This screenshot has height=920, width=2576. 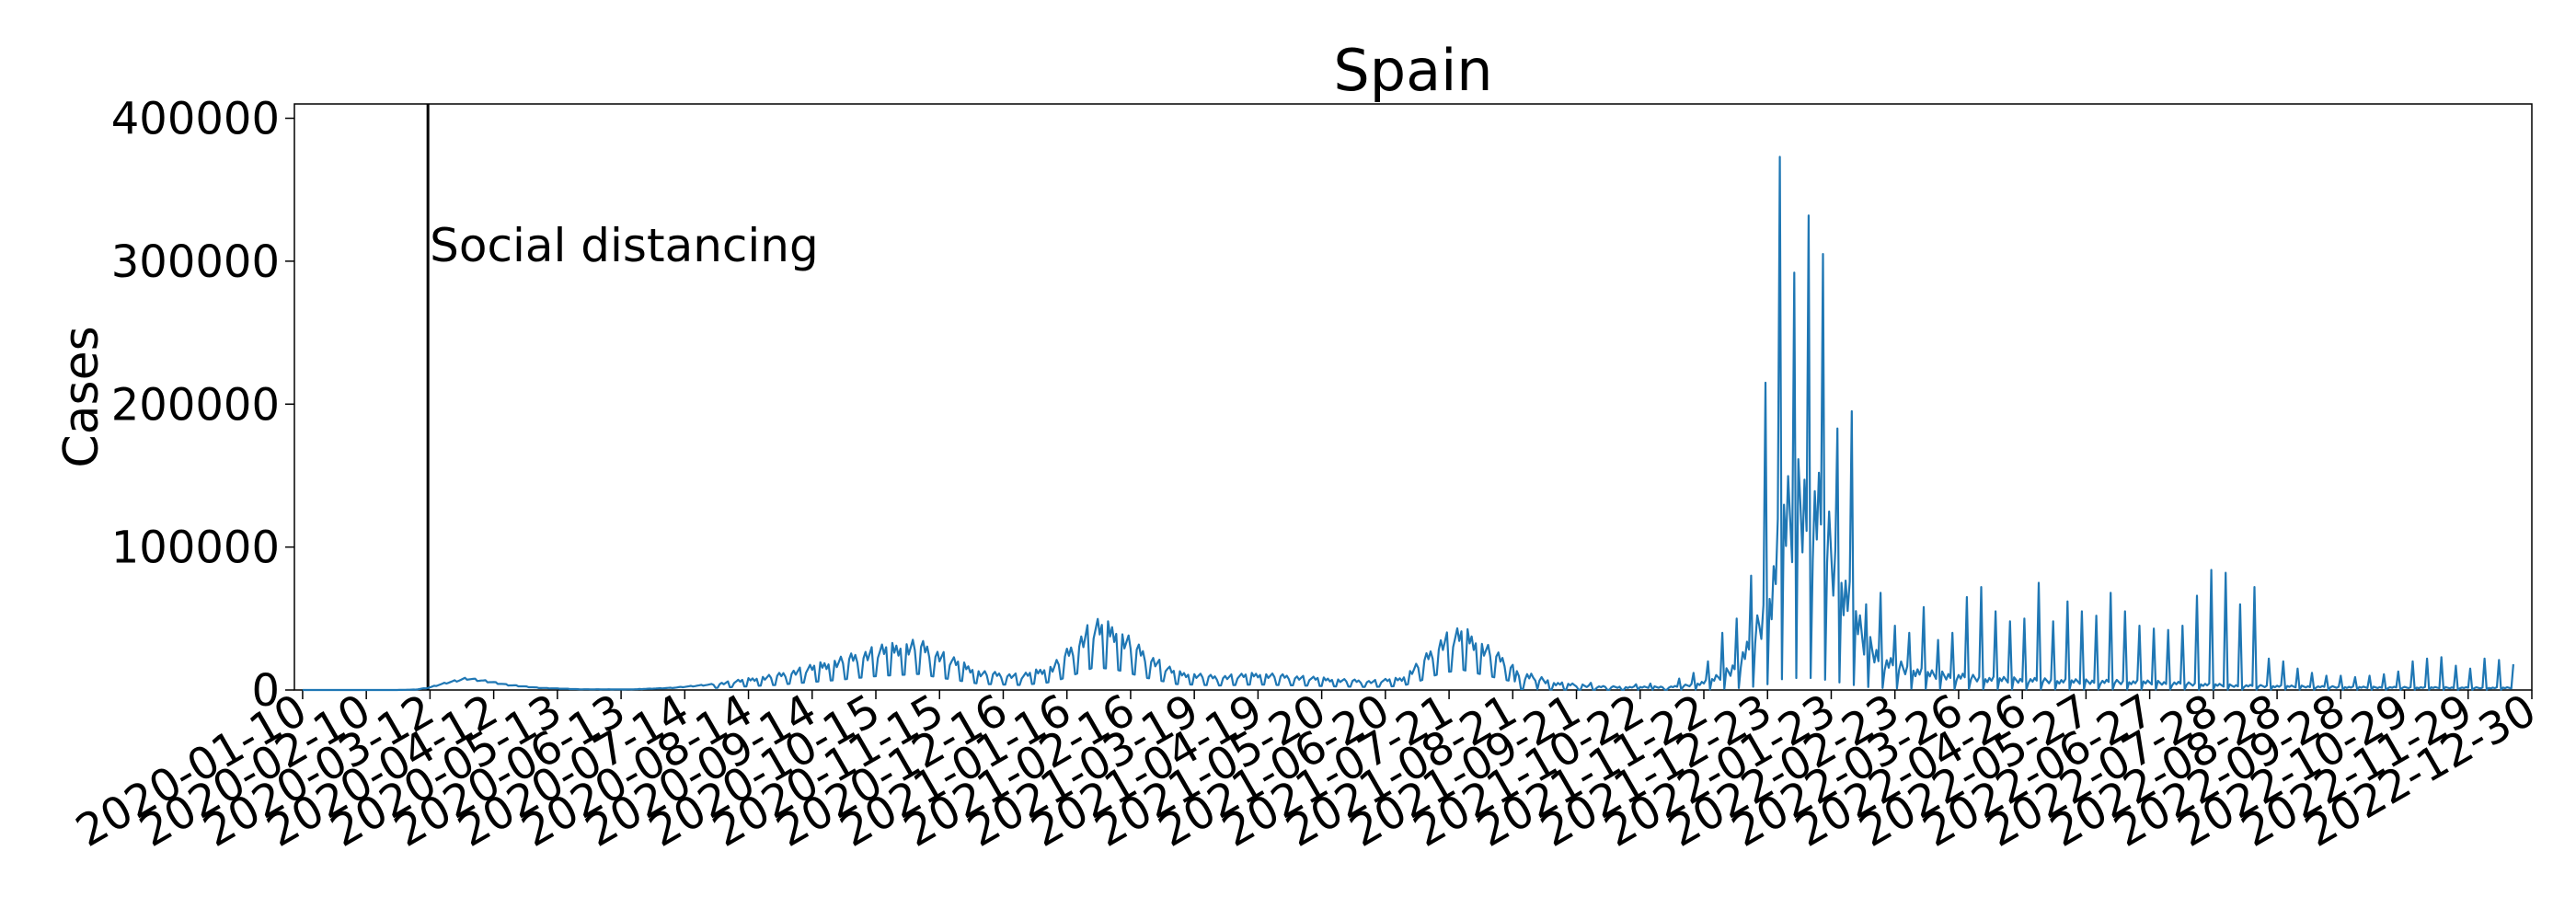 What do you see at coordinates (195, 548) in the screenshot?
I see `y-tick-label: 100000` at bounding box center [195, 548].